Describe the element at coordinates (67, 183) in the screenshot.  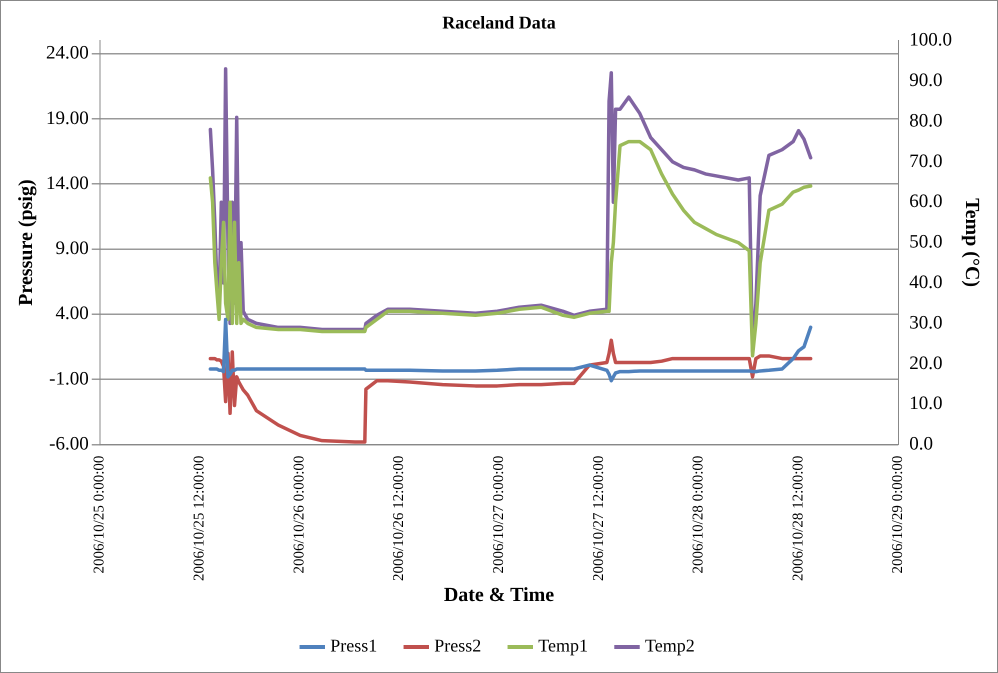
I see `y-tick-label: 14.00` at that location.